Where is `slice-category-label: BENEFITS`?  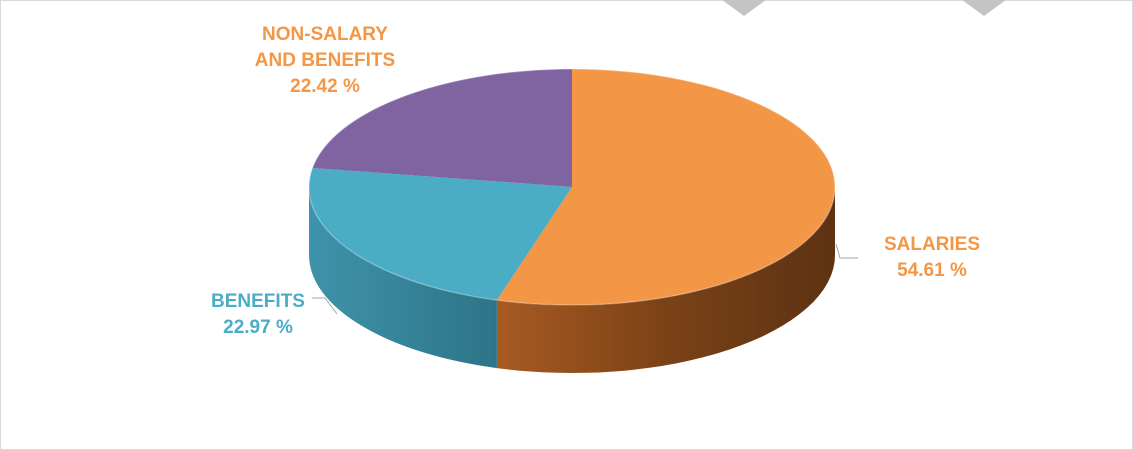 slice-category-label: BENEFITS is located at coordinates (258, 301).